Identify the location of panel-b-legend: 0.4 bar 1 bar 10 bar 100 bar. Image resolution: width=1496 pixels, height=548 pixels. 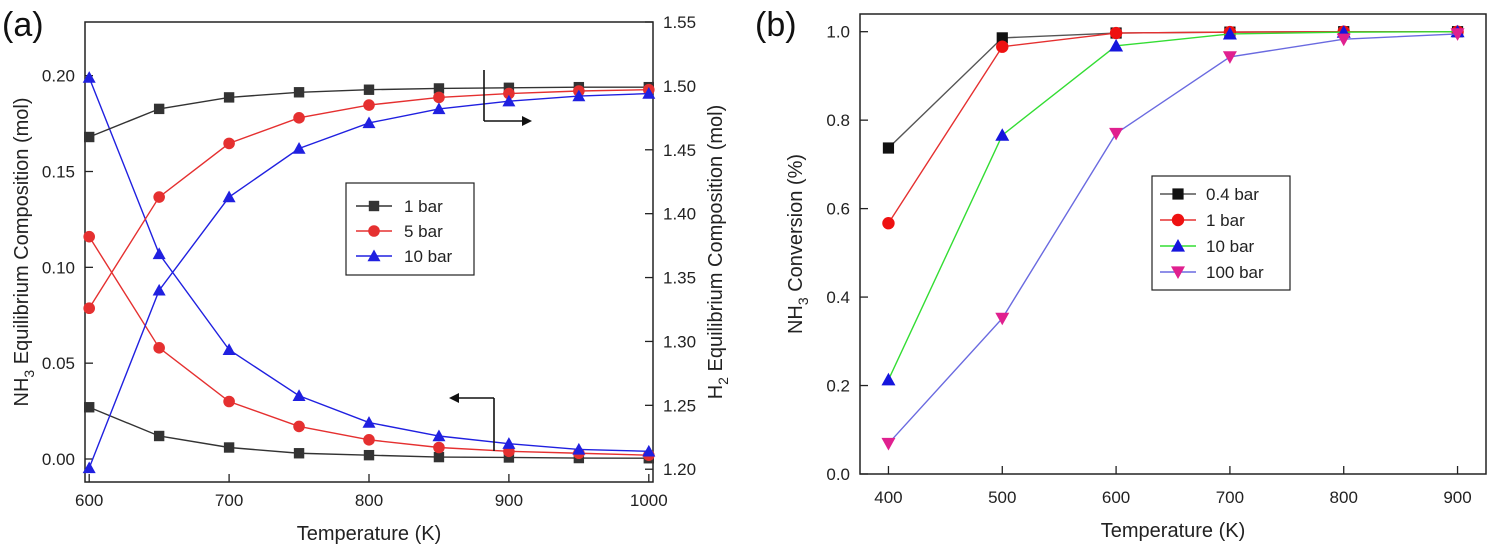
(1221, 233).